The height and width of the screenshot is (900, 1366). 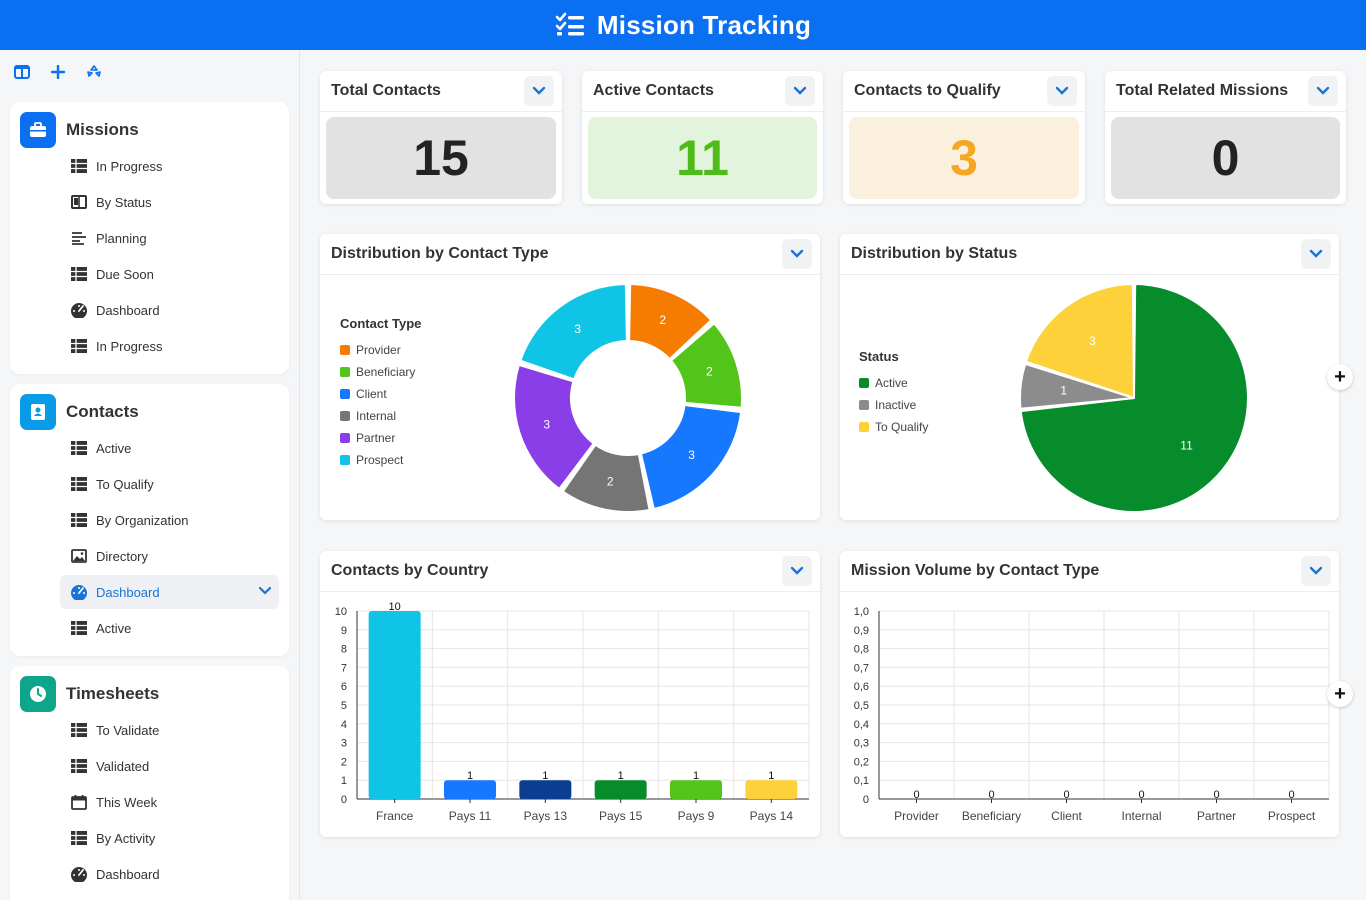 I want to click on sidebar-item-this-week: This Week, so click(x=169, y=802).